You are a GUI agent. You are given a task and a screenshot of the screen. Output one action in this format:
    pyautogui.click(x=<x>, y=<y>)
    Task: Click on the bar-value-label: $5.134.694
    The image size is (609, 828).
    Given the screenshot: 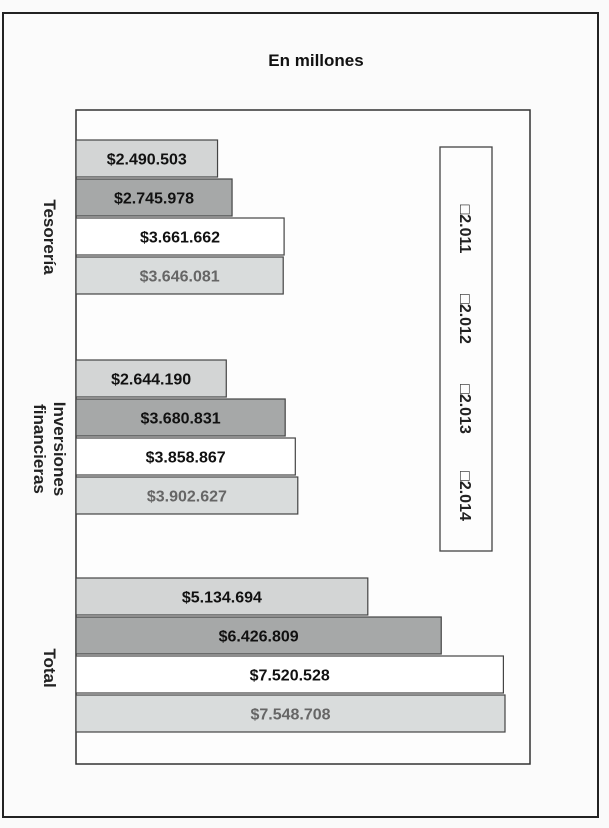 What is the action you would take?
    pyautogui.click(x=222, y=598)
    